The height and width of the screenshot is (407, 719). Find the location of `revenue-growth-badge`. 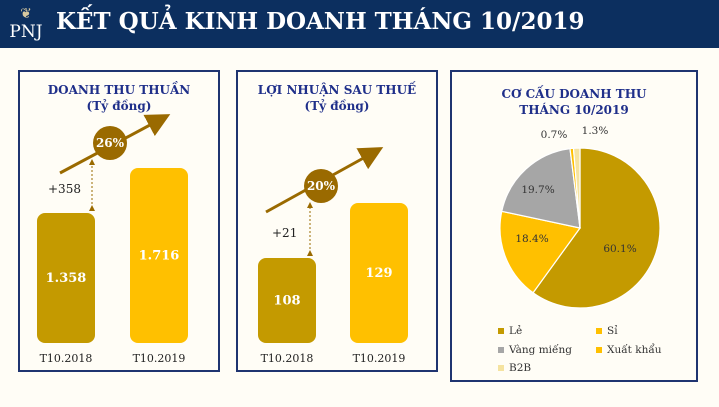

revenue-growth-badge is located at coordinates (110, 143).